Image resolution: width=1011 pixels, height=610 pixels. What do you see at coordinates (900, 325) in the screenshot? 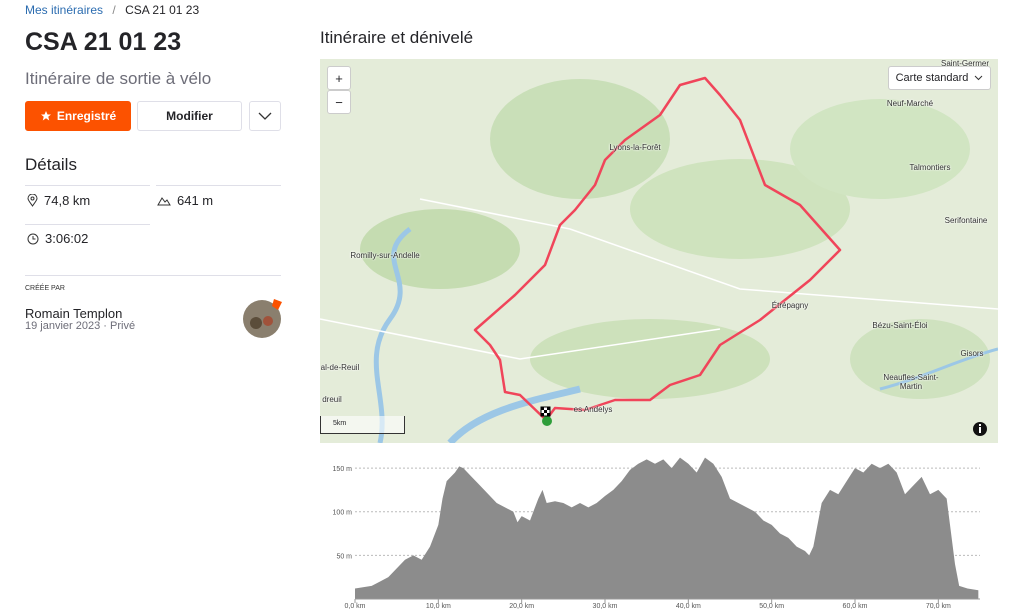
I see `place-label: Bézu-Saint-Éloi` at bounding box center [900, 325].